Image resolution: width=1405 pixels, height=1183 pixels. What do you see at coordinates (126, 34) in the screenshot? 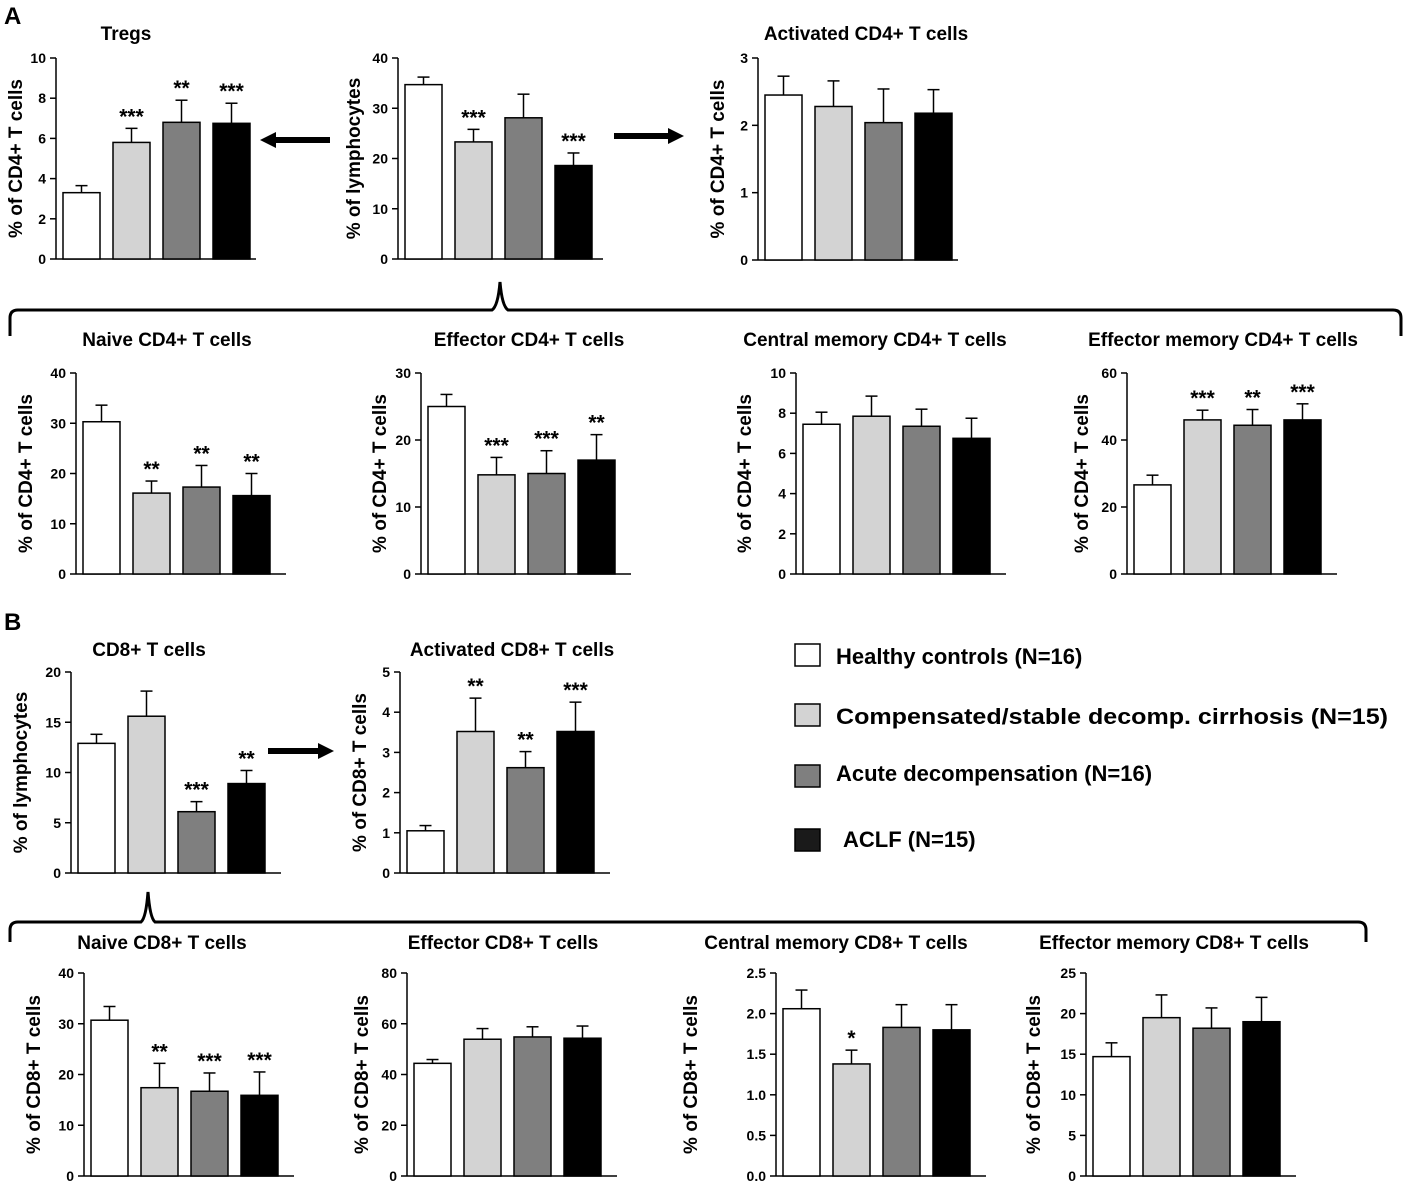
I see `chart-title: Tregs` at bounding box center [126, 34].